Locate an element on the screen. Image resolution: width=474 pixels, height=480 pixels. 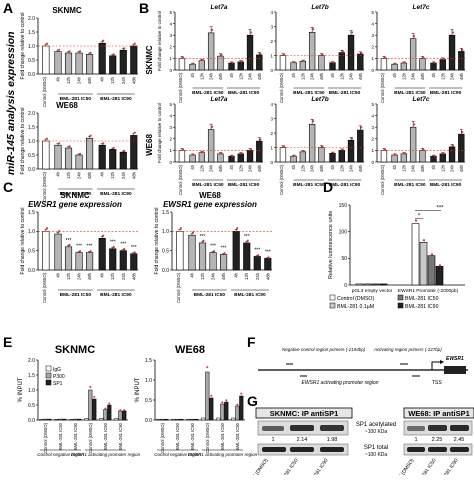
b-we68-let7c-ic90-label: BML-281 IC90 is located at coordinates (446, 185).